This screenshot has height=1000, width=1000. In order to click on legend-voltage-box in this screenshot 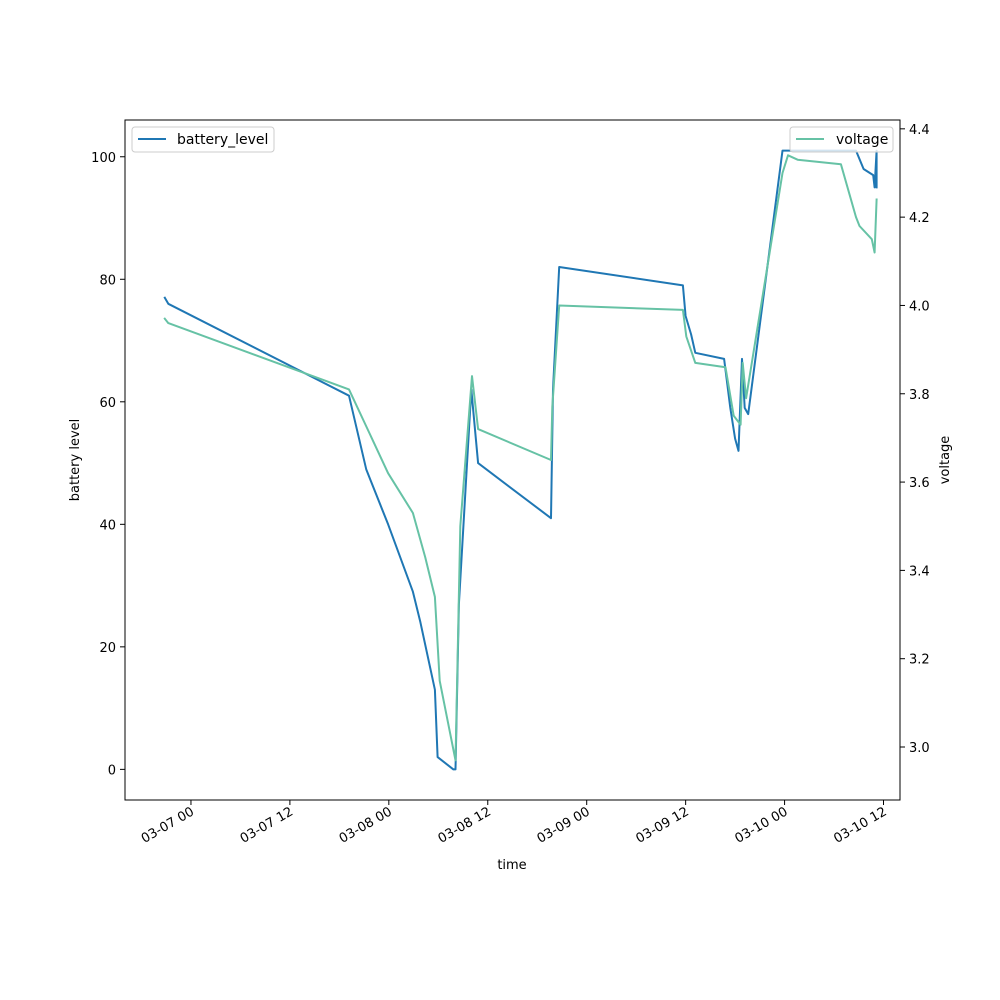, I will do `click(841, 139)`.